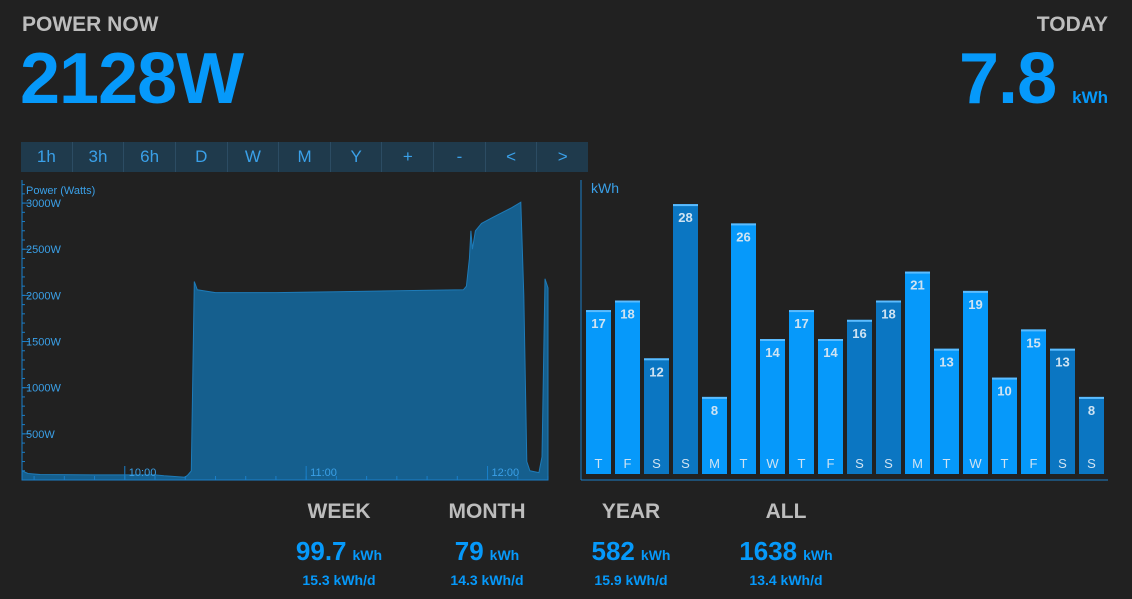  Describe the element at coordinates (487, 544) in the screenshot. I see `stat-month: MONTH 79 kWh 14.3 kWh/d` at that location.